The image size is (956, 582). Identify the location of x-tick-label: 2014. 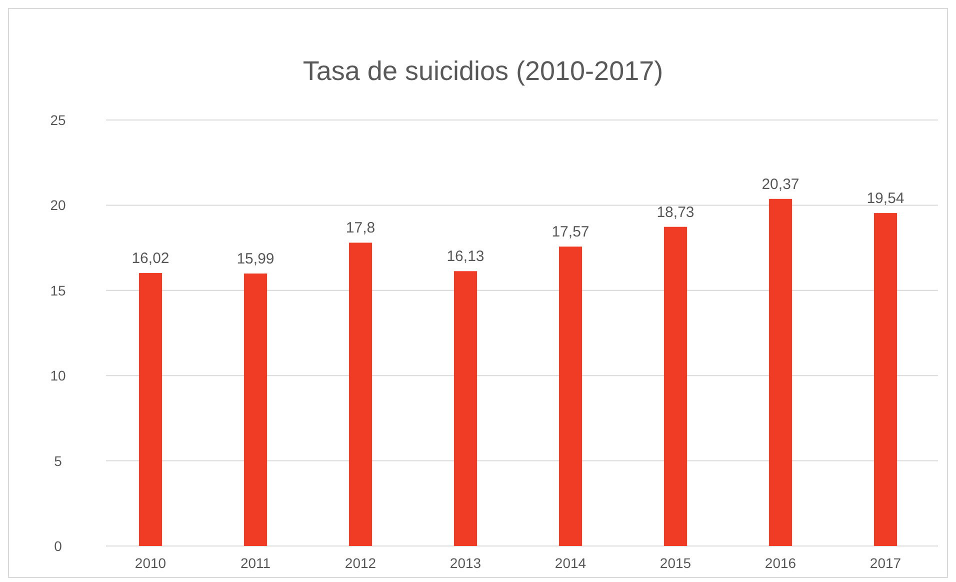
(570, 563).